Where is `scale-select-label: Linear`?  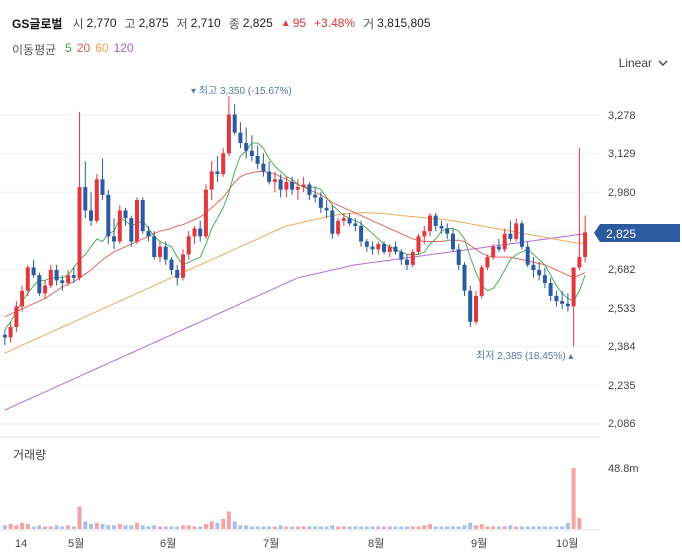 scale-select-label: Linear is located at coordinates (635, 63).